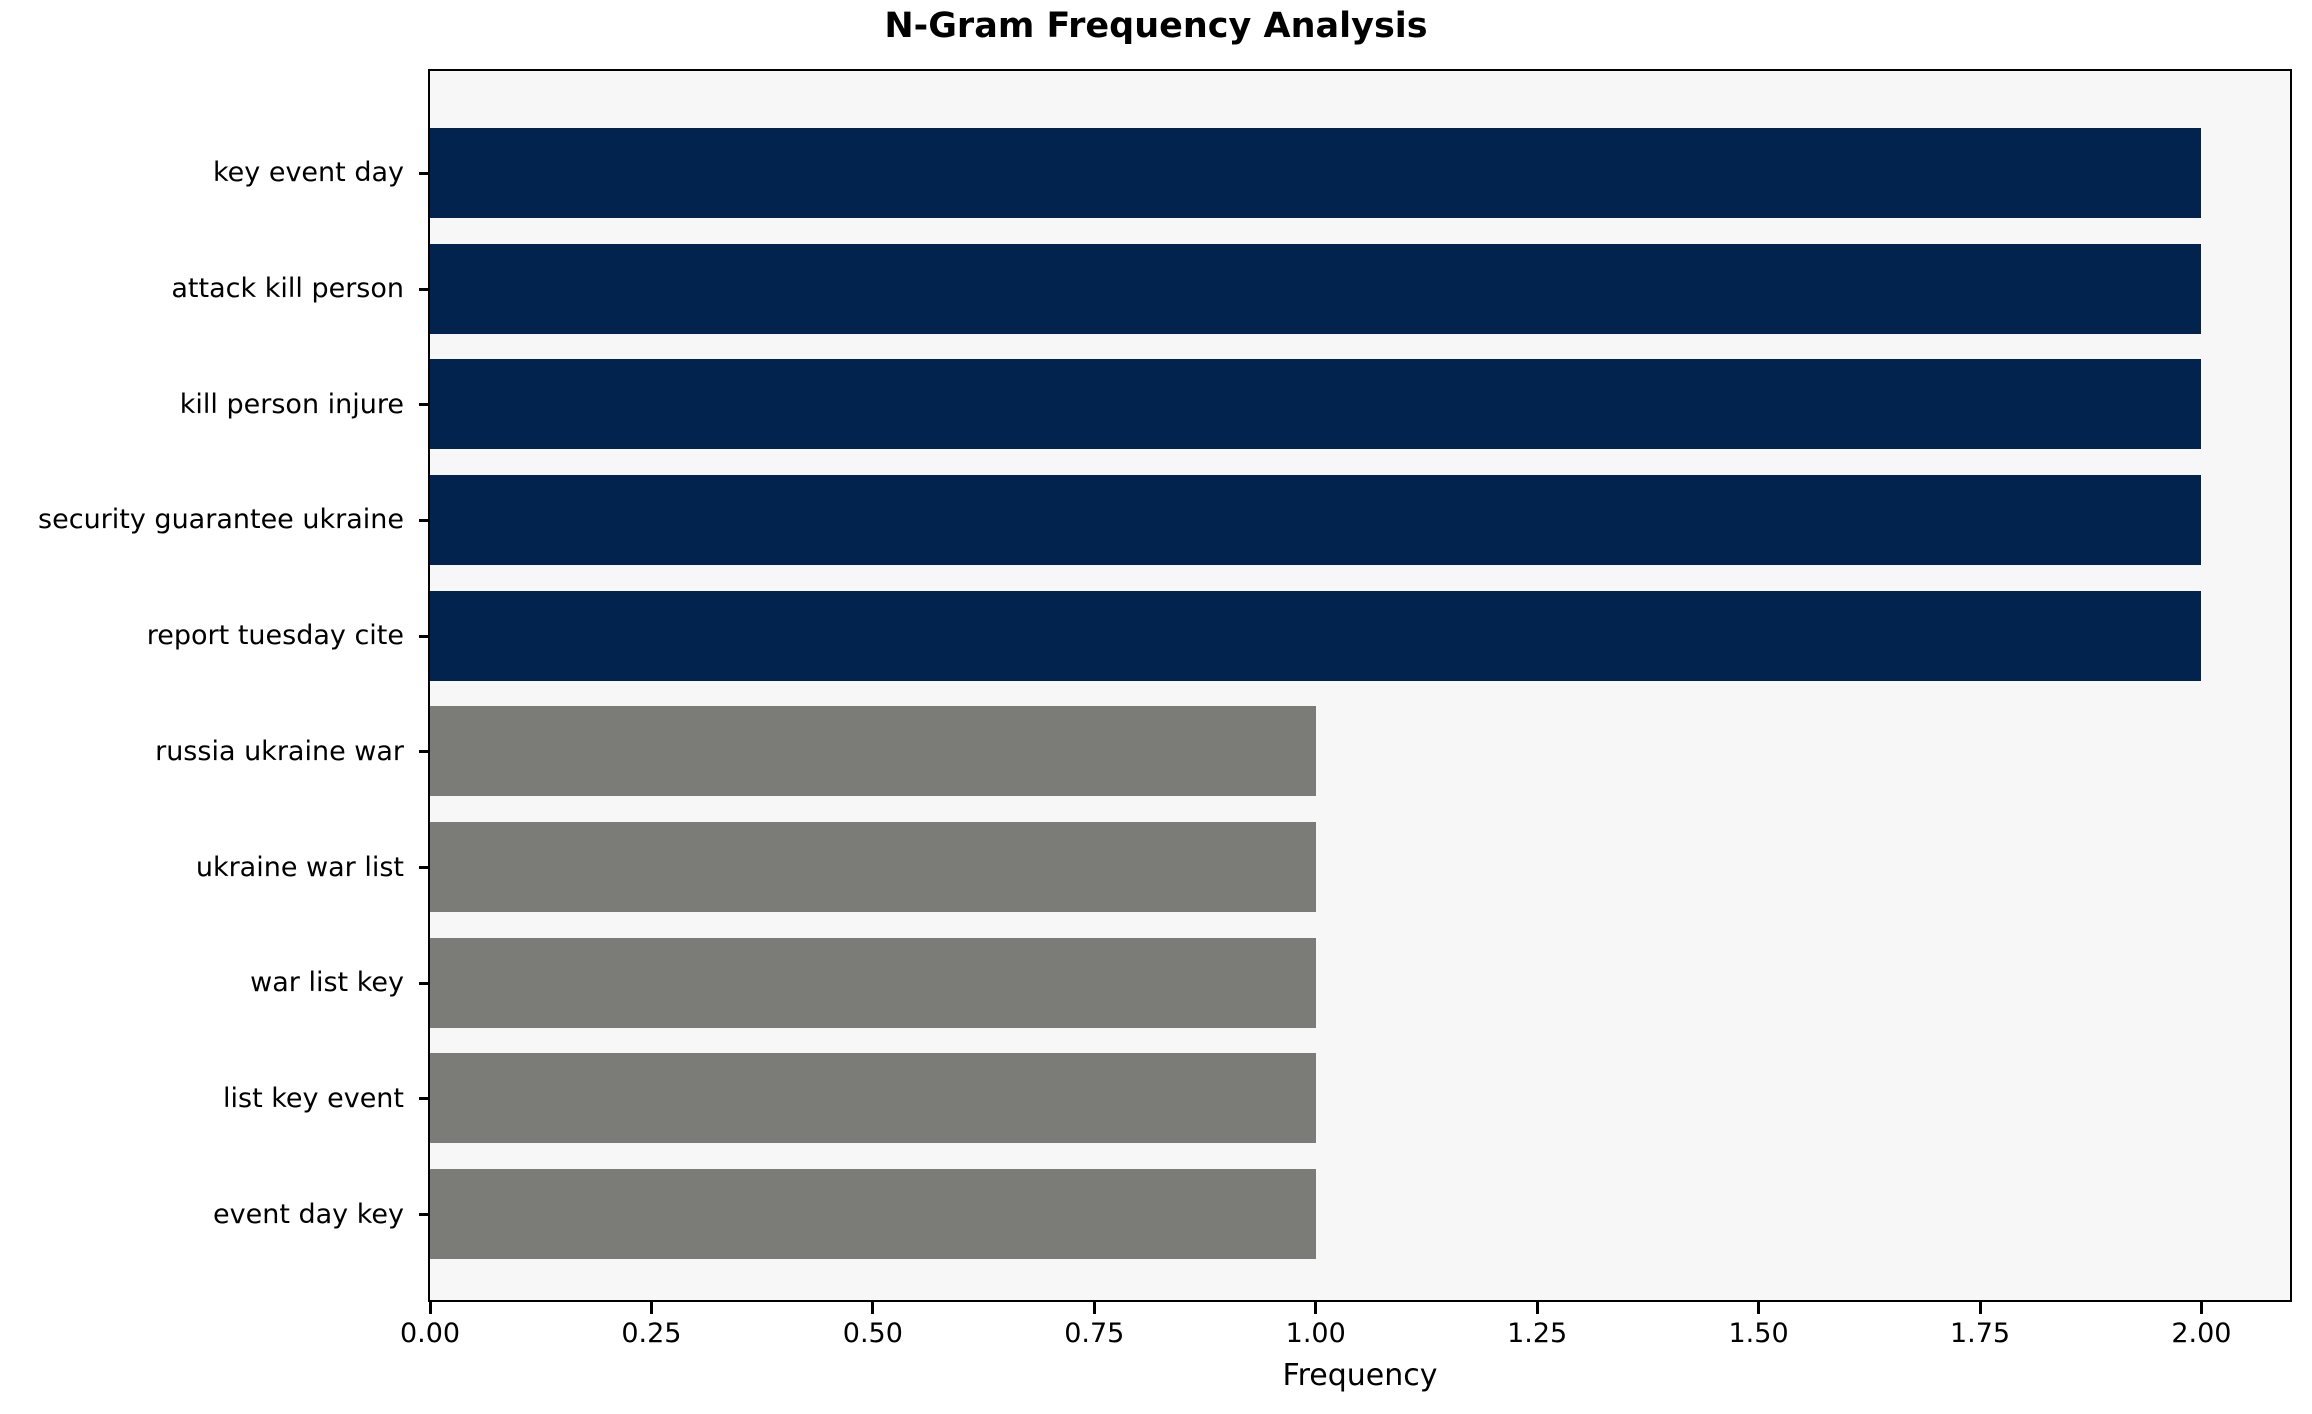 Image resolution: width=2312 pixels, height=1414 pixels. I want to click on bar-row: russia ukraine war, so click(1145, 752).